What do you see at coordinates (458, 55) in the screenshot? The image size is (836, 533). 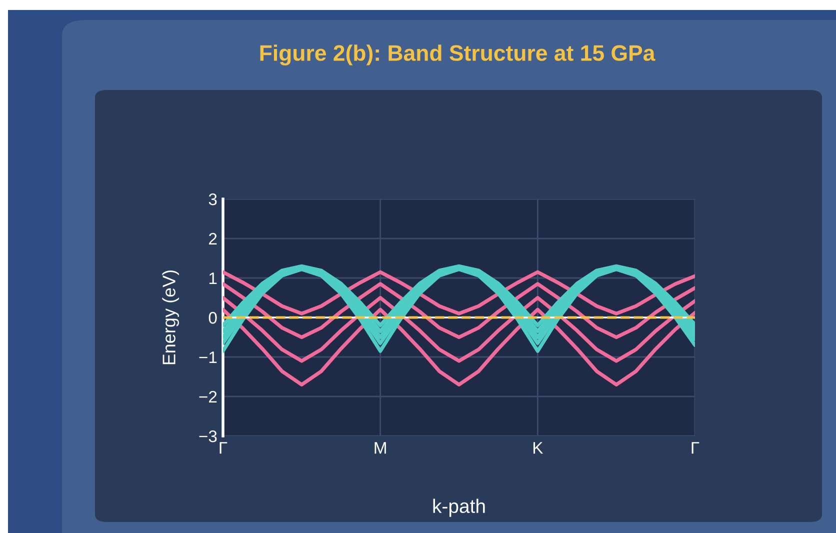 I see `chart-title: Figure 2(b): Band Structure at 15 GPa` at bounding box center [458, 55].